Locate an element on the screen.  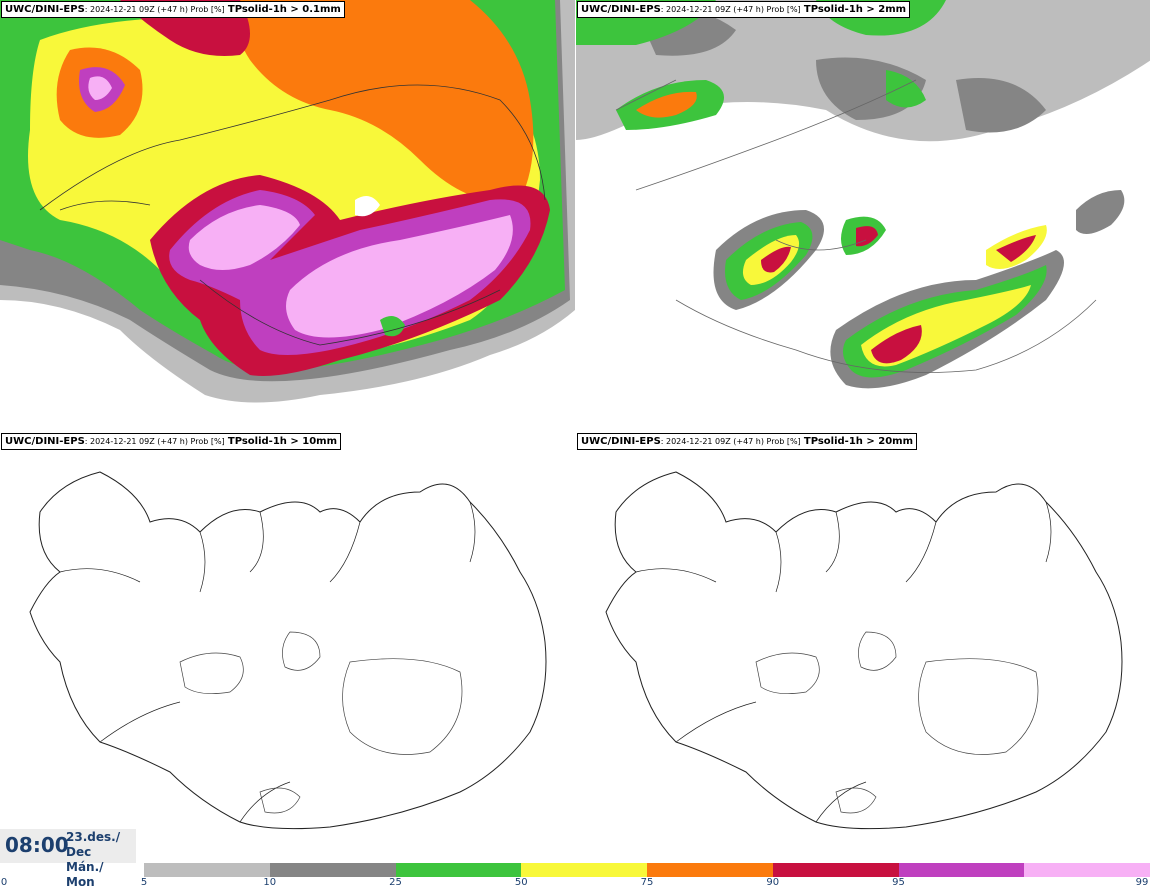
valid-date: 23.des./ Dec Mán./ Mon is located at coordinates (101, 860).